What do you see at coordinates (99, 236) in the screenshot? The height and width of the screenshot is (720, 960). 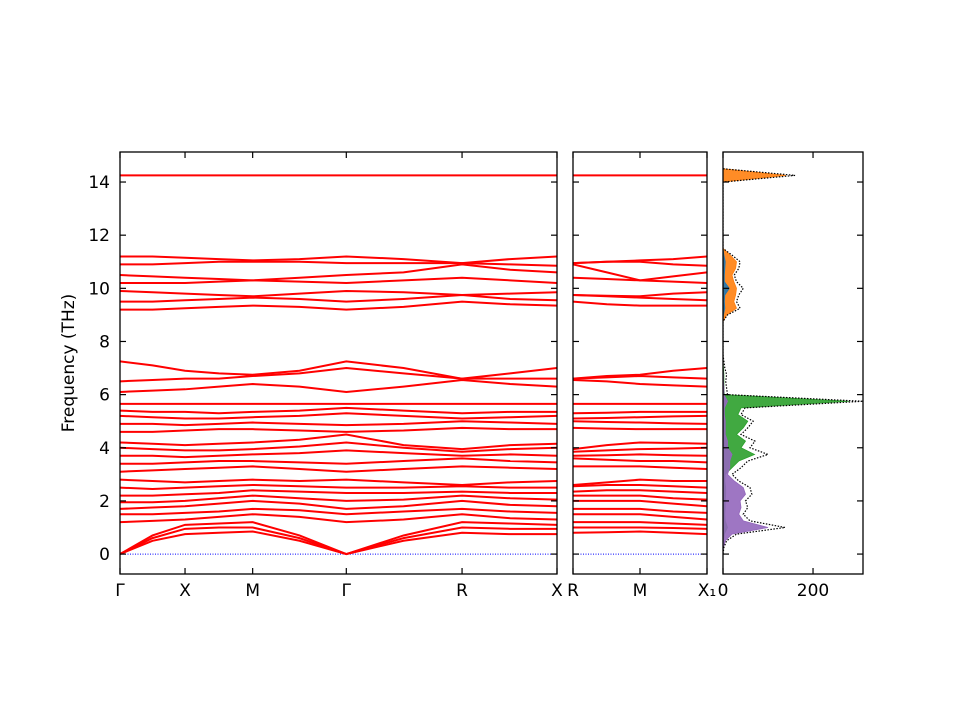 I see `y-tick-label: 12` at bounding box center [99, 236].